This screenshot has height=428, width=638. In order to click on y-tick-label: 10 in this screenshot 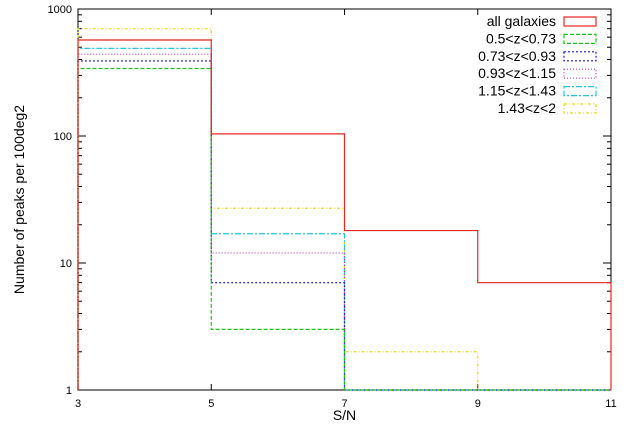, I will do `click(66, 264)`.